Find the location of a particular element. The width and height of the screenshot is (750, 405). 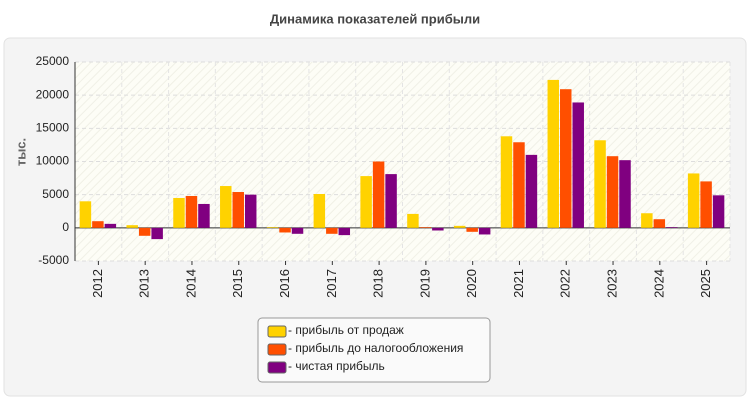

x-tick-label: 2024 is located at coordinates (658, 283).